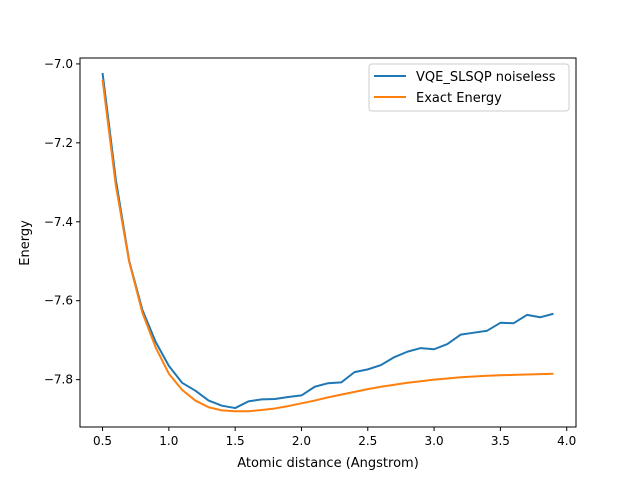  Describe the element at coordinates (486, 77) in the screenshot. I see `legend-label-vqe: VQE_SLSQP noiseless` at that location.